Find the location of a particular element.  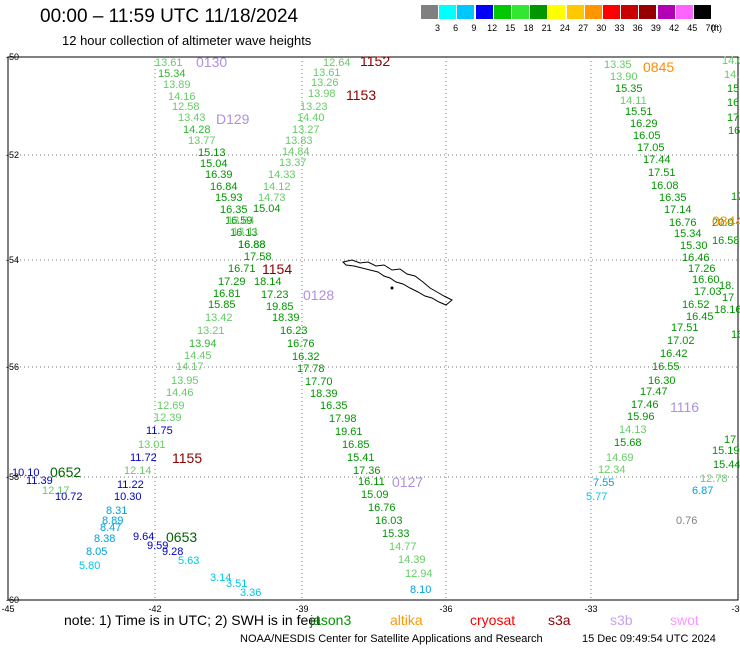

lat-label: -58 is located at coordinates (12, 477).